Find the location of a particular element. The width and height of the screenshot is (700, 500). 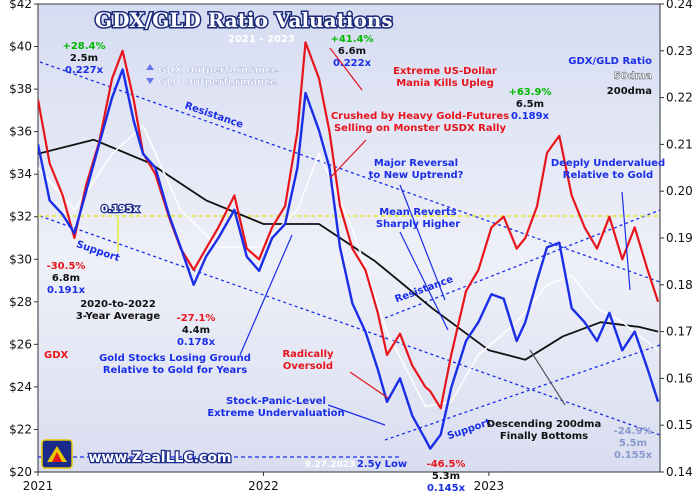

annotation: 6.5m is located at coordinates (530, 104).